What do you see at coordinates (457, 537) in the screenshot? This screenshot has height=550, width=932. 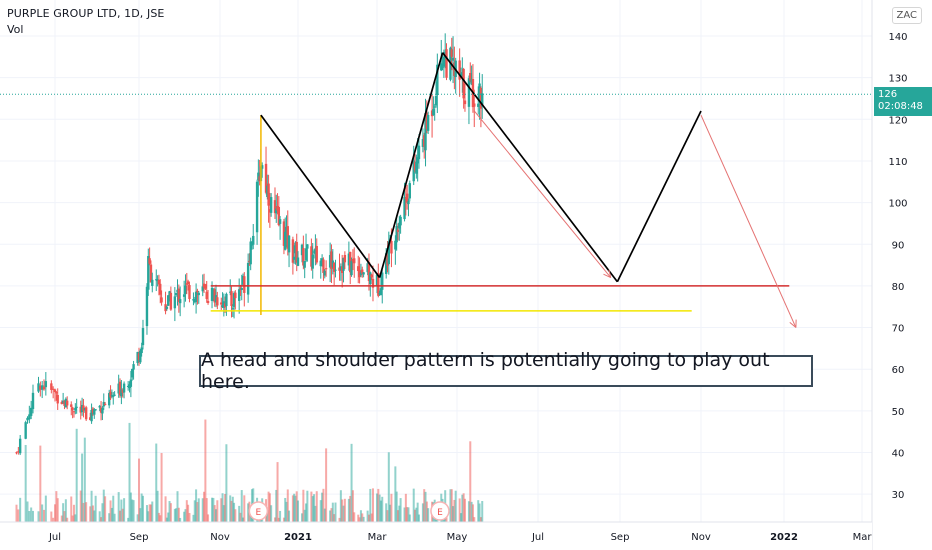 I see `time-tick-label: May` at bounding box center [457, 537].